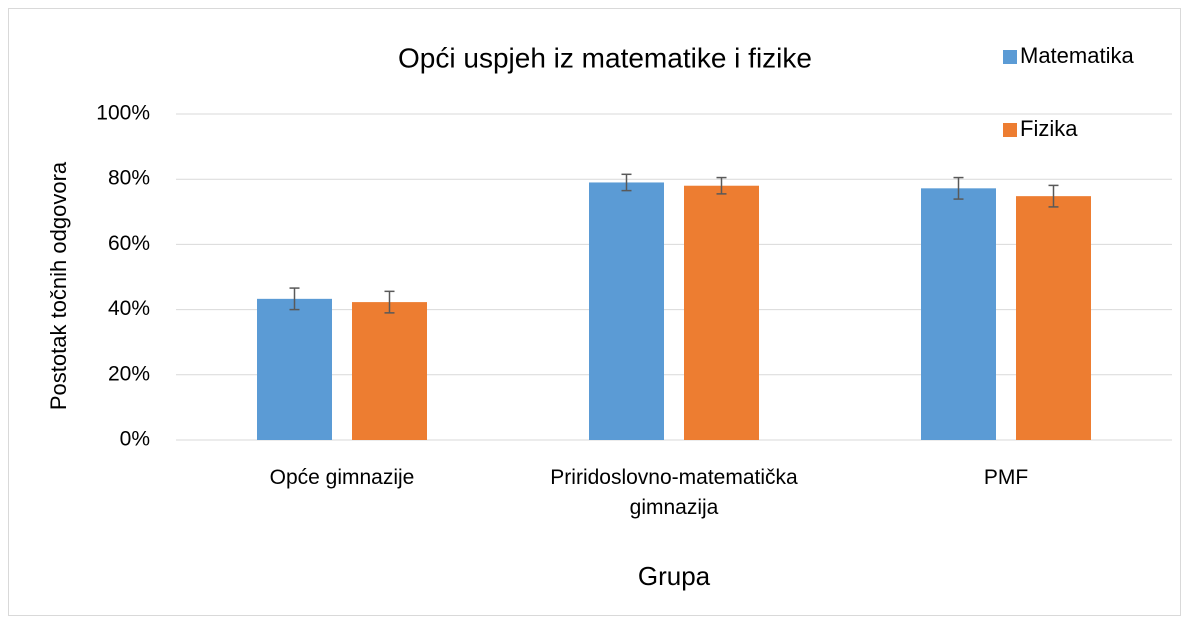  I want to click on x-tick-label: Priridoslovno-matematička gimnazija, so click(674, 492).